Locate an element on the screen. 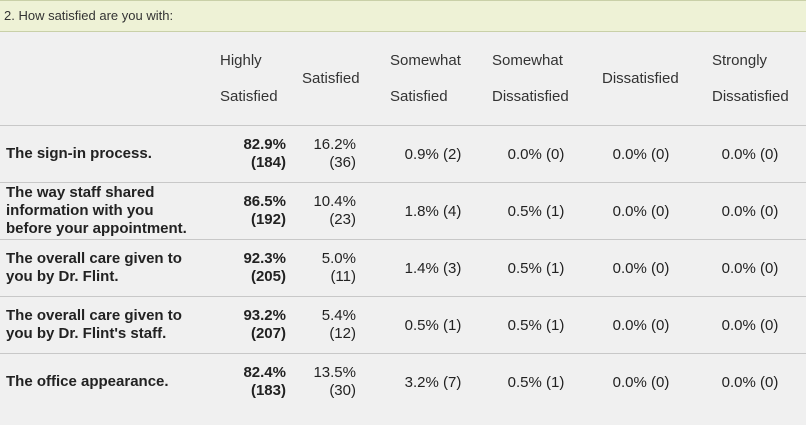 Image resolution: width=806 pixels, height=425 pixels. percent-value: 93.2% is located at coordinates (264, 315).